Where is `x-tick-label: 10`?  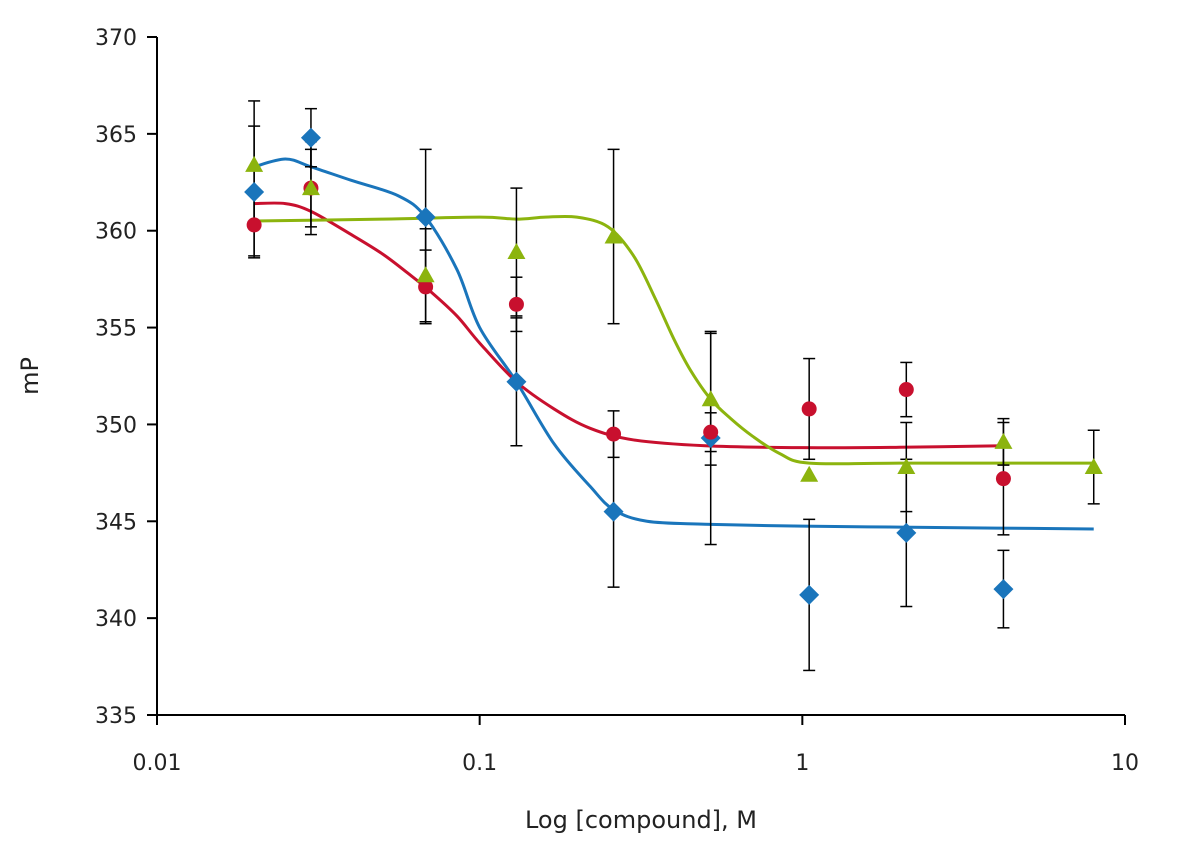 x-tick-label: 10 is located at coordinates (1125, 763).